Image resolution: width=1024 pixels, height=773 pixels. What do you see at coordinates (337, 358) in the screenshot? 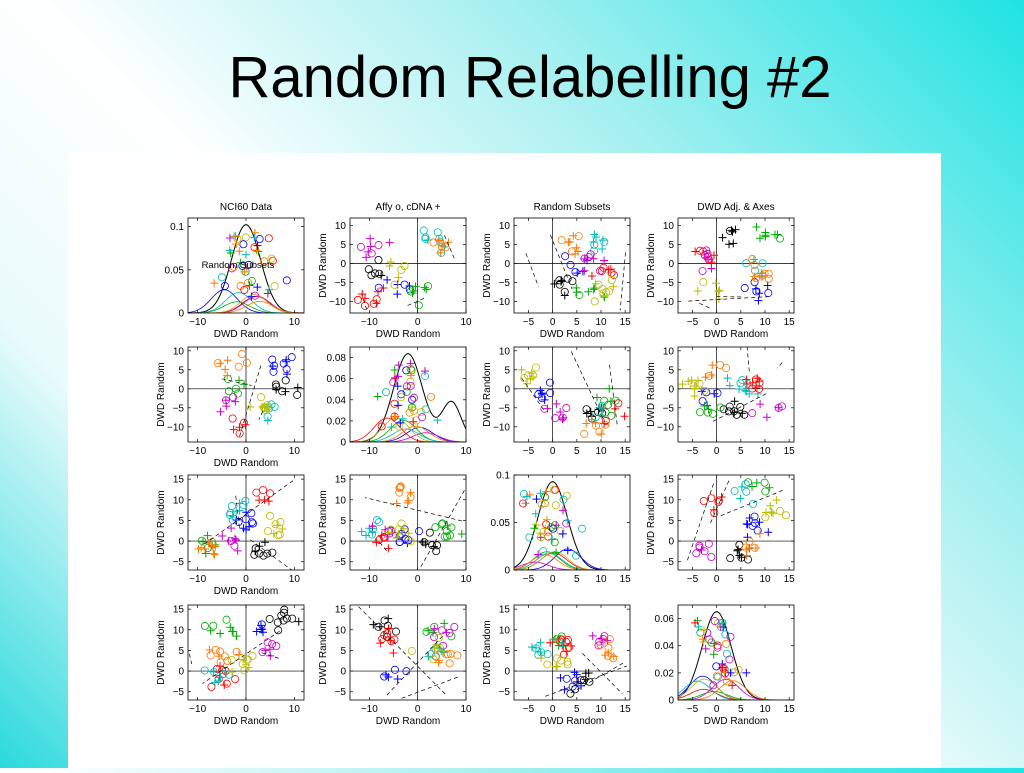
I see `y-tick-label: 0.08` at bounding box center [337, 358].